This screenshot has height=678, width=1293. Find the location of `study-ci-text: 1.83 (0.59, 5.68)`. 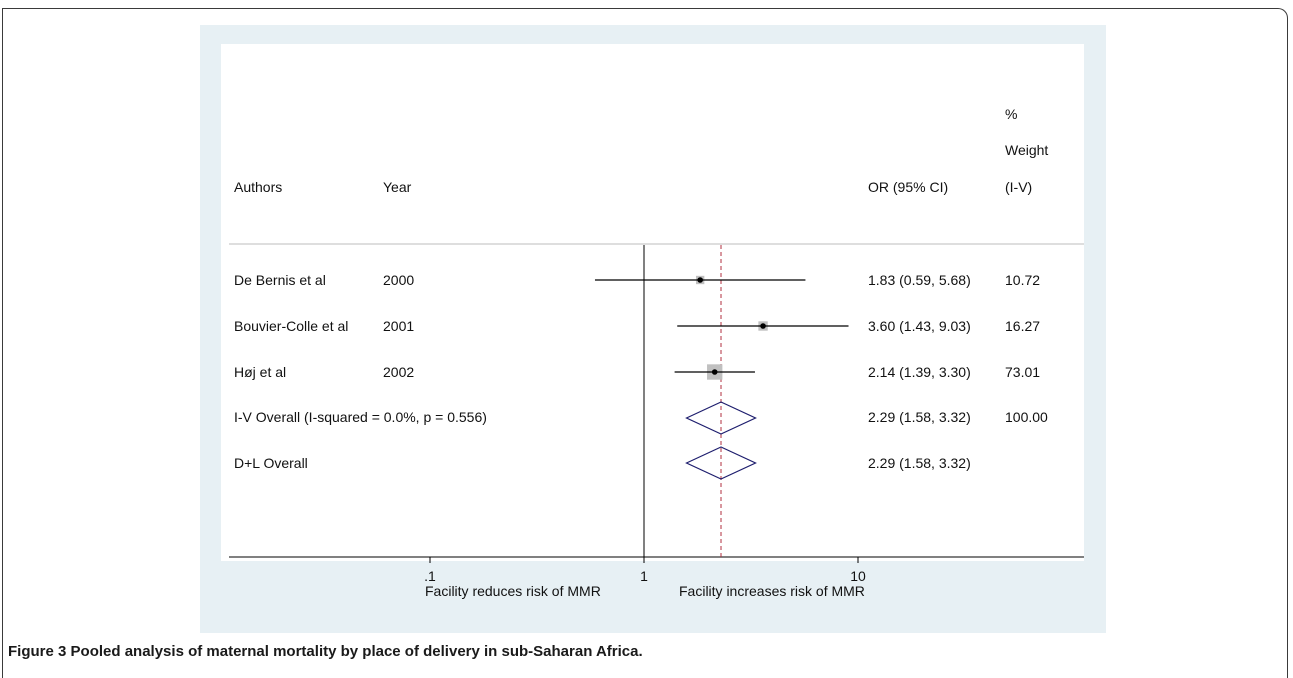

study-ci-text: 1.83 (0.59, 5.68) is located at coordinates (919, 280).